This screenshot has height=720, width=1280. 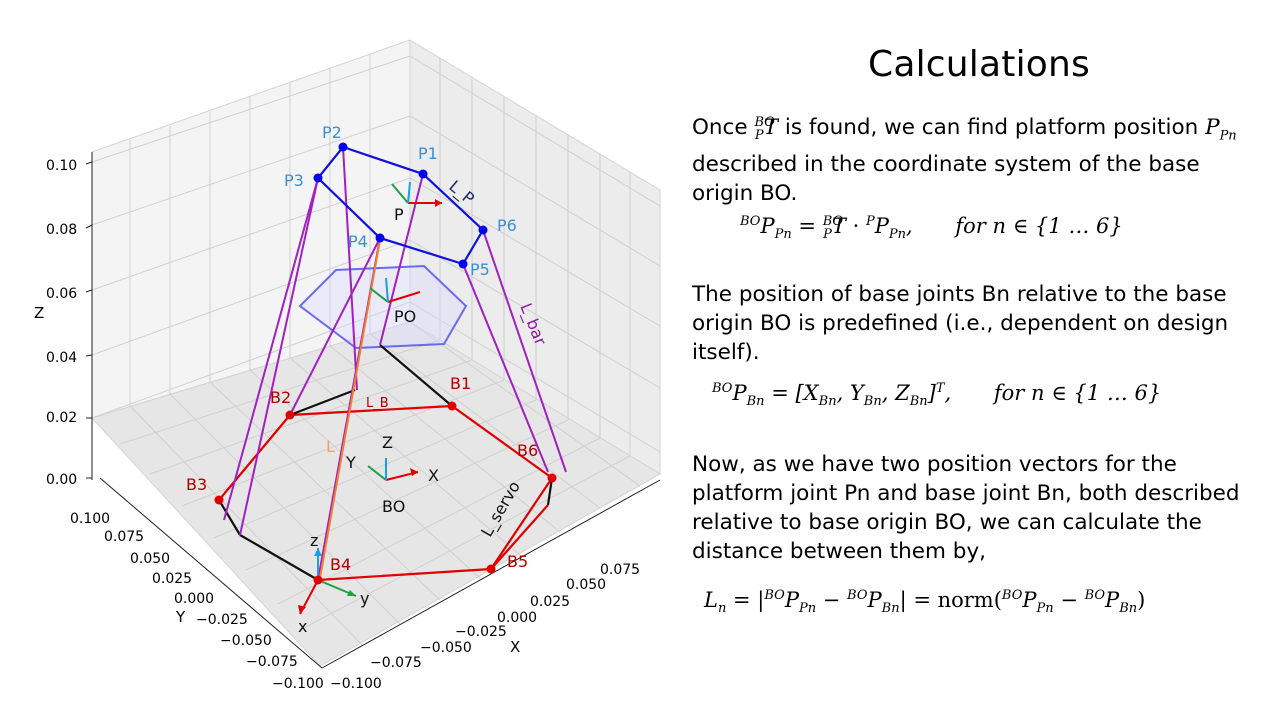 I want to click on x-axis-title: X, so click(x=515, y=647).